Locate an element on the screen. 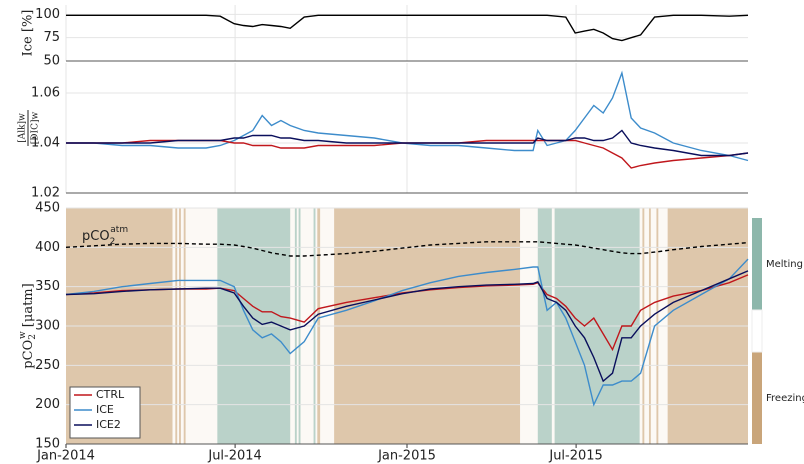 This screenshot has width=804, height=464. y-tick-label: 350 is located at coordinates (47, 286).